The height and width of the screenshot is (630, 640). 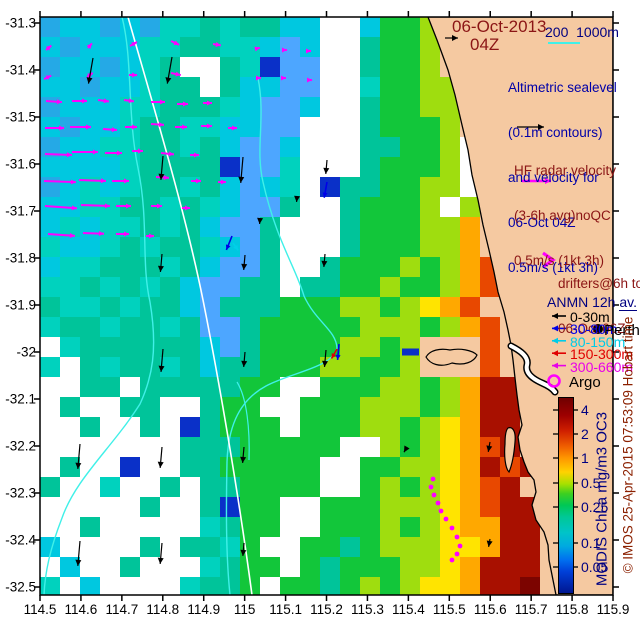 What do you see at coordinates (26, 352) in the screenshot?
I see `y-axis-tick-label: -32` at bounding box center [26, 352].